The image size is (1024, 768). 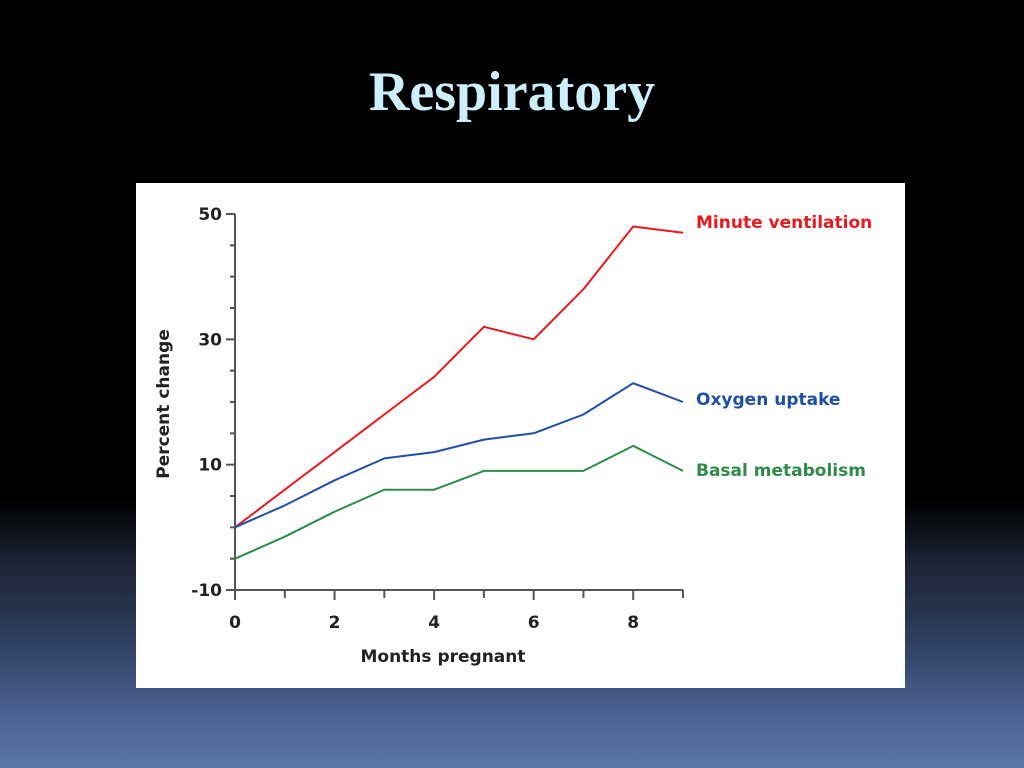 I want to click on x-tick-label: 6, so click(x=534, y=623).